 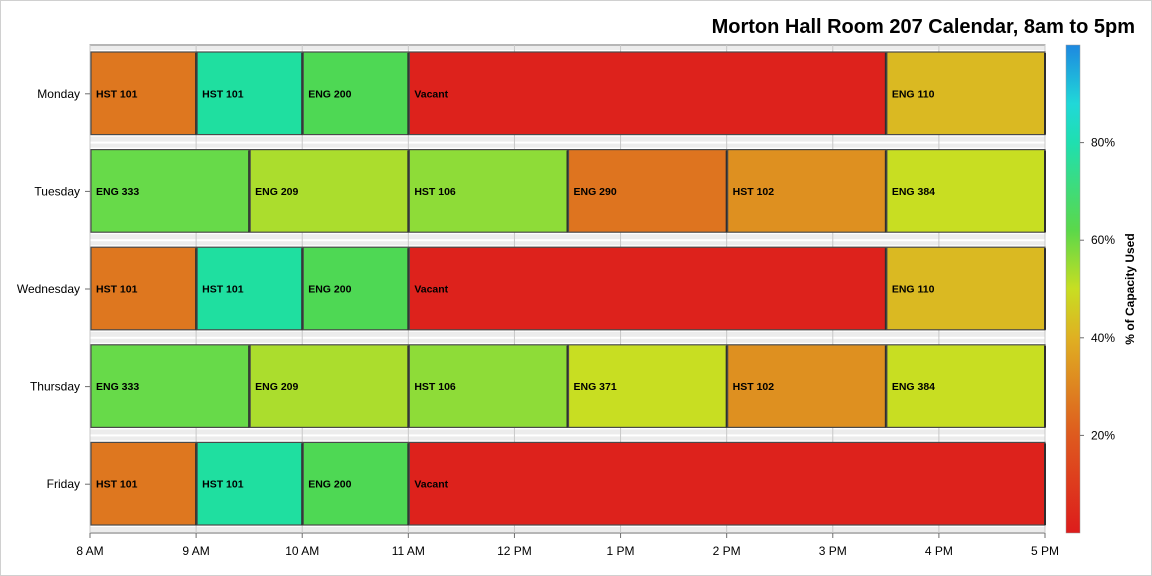 I want to click on x-tick-label: 12 PM, so click(x=514, y=551).